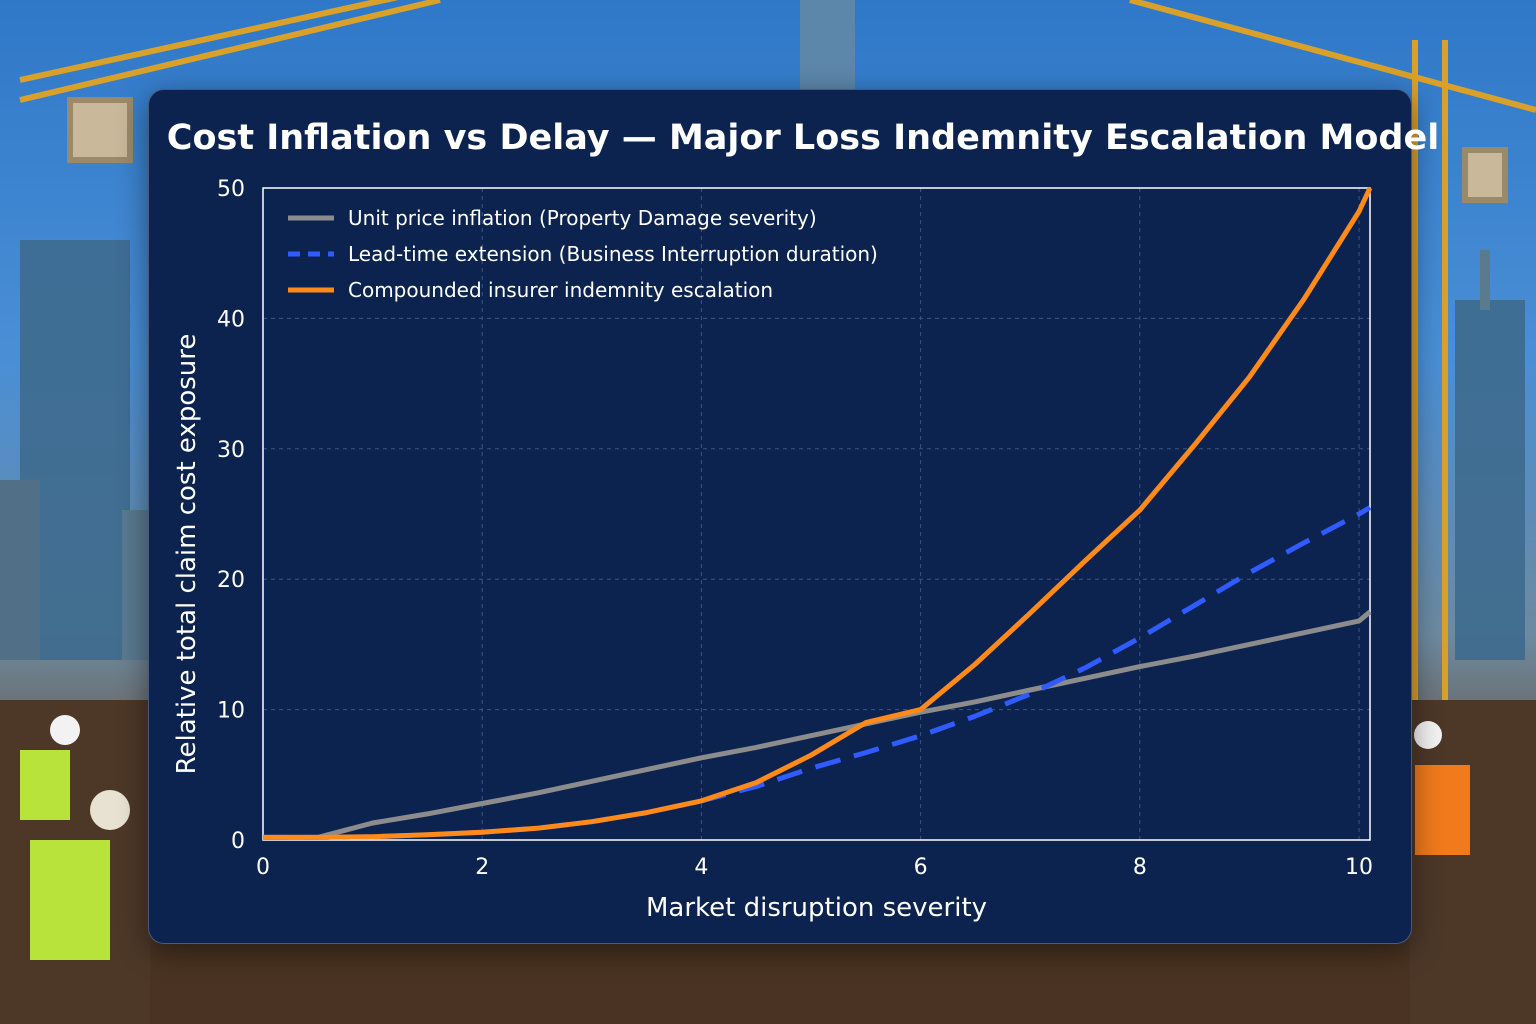  What do you see at coordinates (1140, 867) in the screenshot?
I see `x-tick-label: 8` at bounding box center [1140, 867].